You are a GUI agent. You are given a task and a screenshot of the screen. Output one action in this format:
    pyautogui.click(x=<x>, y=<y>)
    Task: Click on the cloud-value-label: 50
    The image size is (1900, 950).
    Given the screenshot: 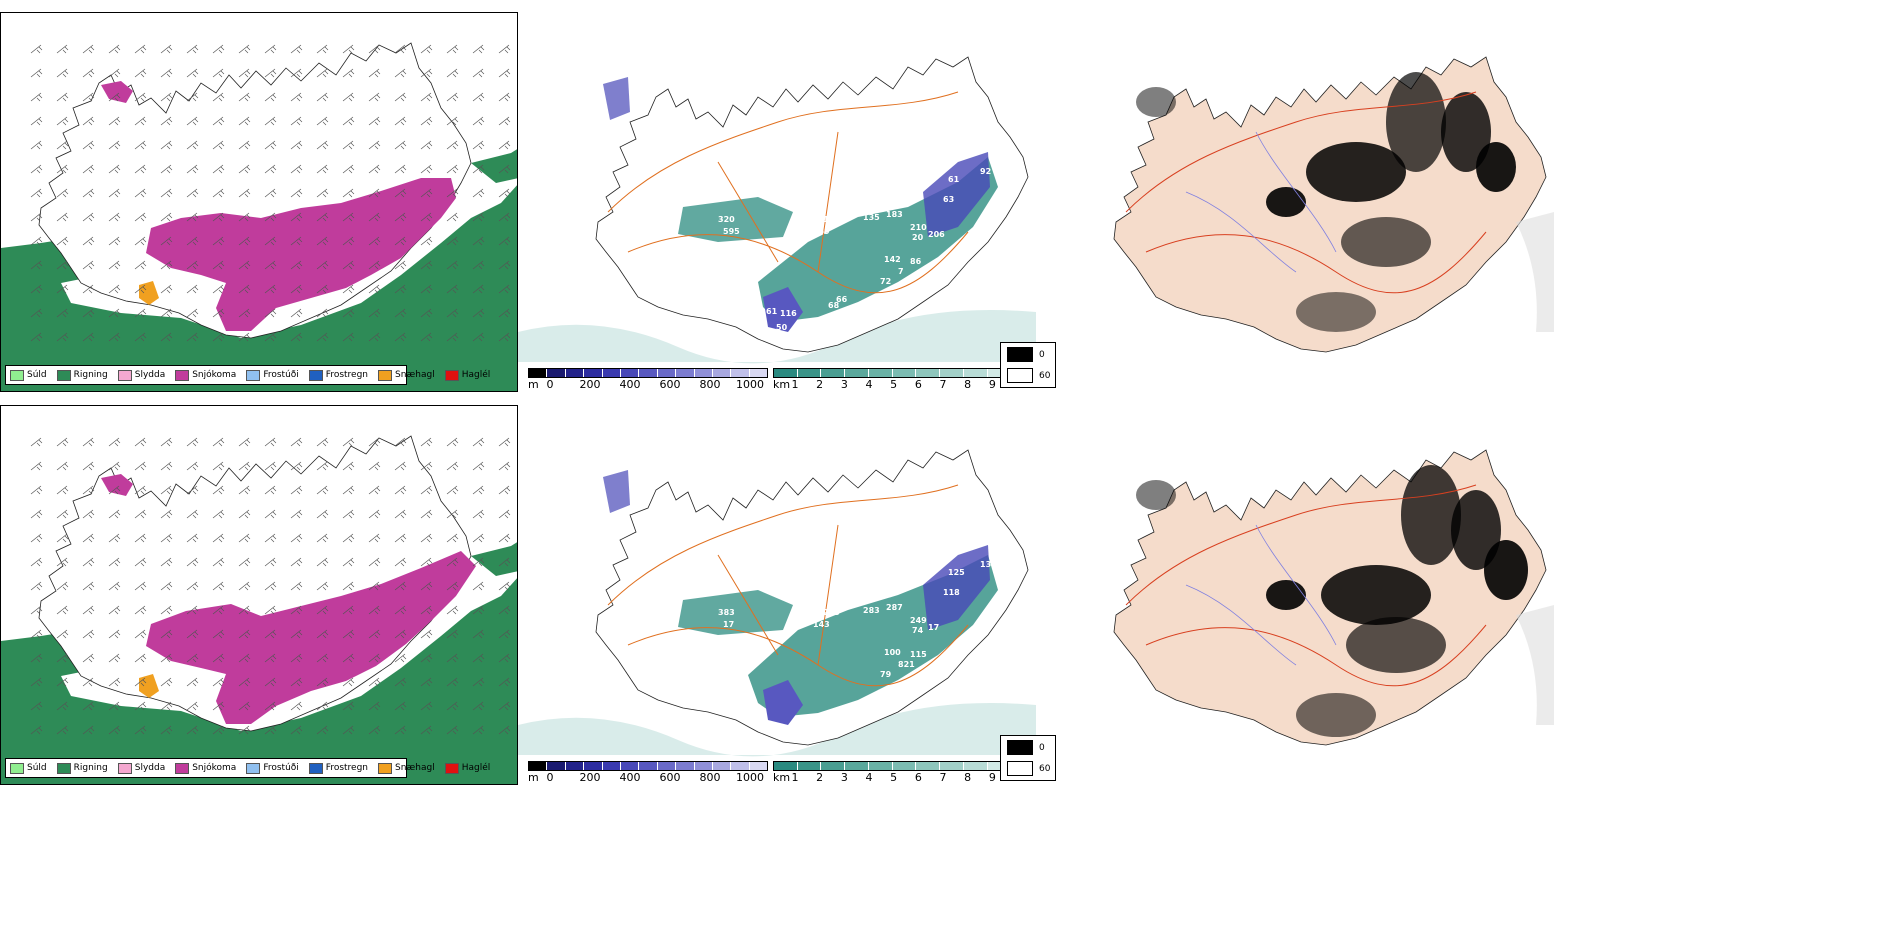 What is the action you would take?
    pyautogui.click(x=782, y=327)
    